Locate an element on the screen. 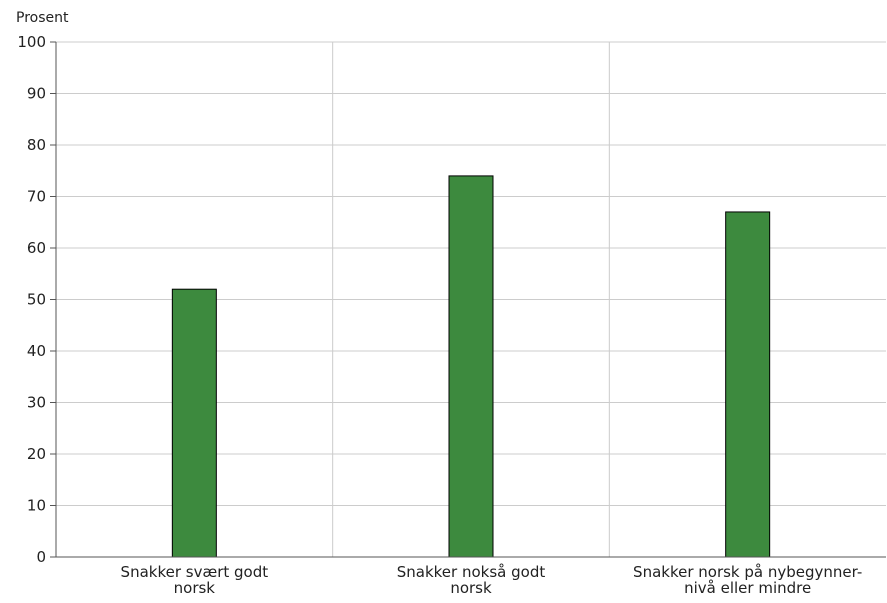 The width and height of the screenshot is (887, 603). x-category-label: Snakker svært godt norsk is located at coordinates (195, 580).